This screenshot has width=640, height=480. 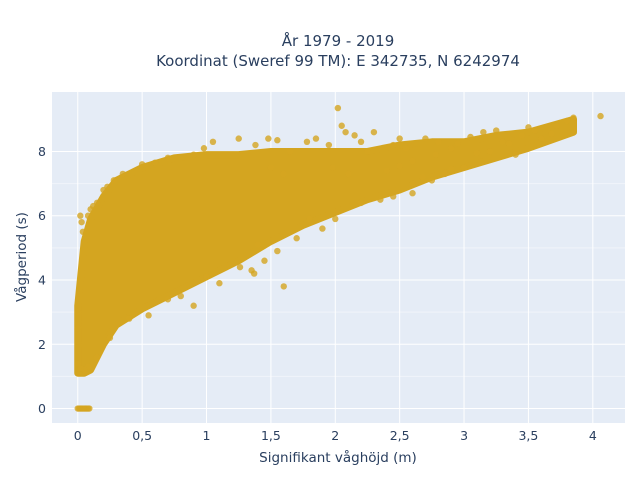 What do you see at coordinates (42, 408) in the screenshot?
I see `y-tick-label: 0` at bounding box center [42, 408].